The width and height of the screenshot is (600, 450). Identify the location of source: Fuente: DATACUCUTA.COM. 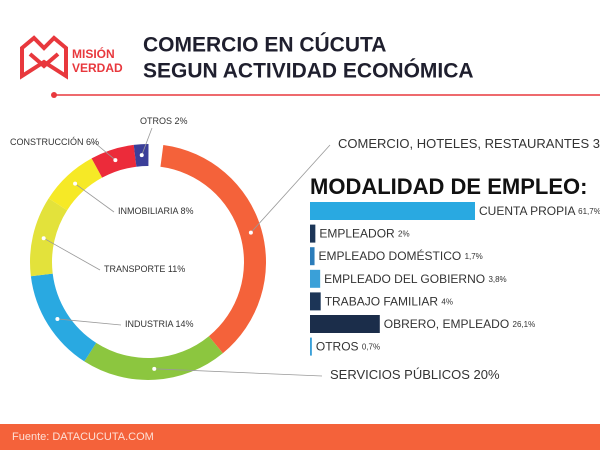
(83, 437).